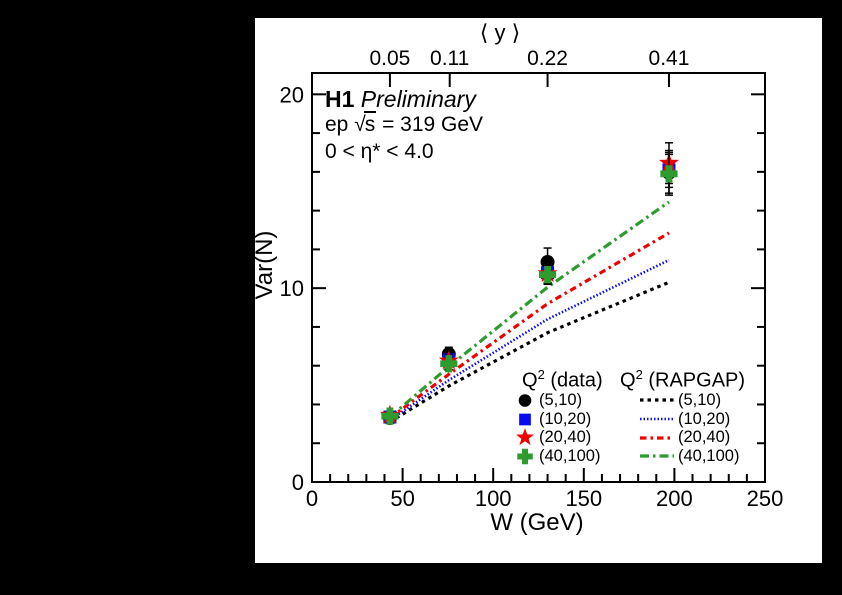  I want to click on y-tick-label: 0, so click(298, 482).